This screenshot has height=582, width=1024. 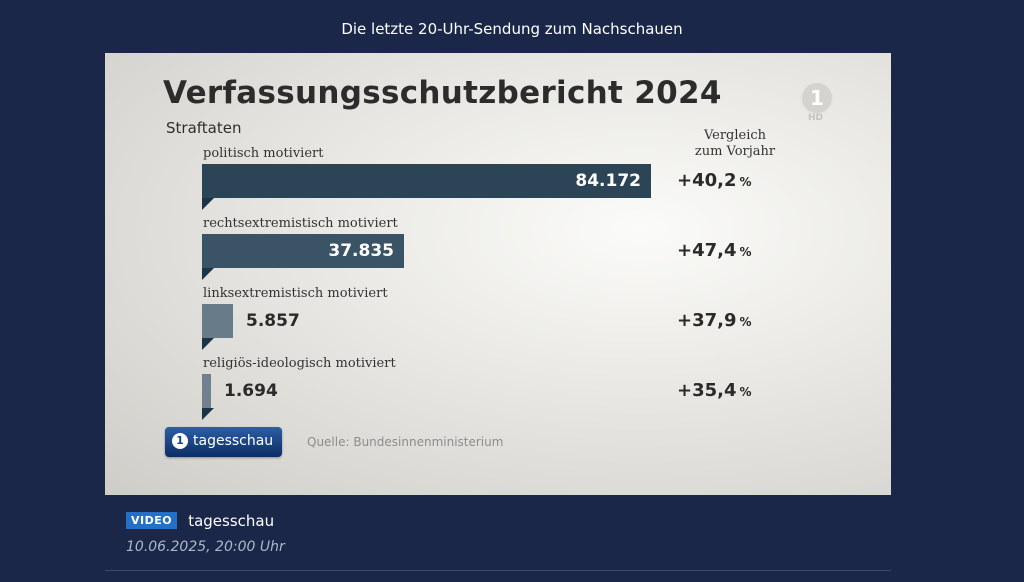 What do you see at coordinates (205, 547) in the screenshot?
I see `caption-date: 10.06.2025, 20:00 Uhr` at bounding box center [205, 547].